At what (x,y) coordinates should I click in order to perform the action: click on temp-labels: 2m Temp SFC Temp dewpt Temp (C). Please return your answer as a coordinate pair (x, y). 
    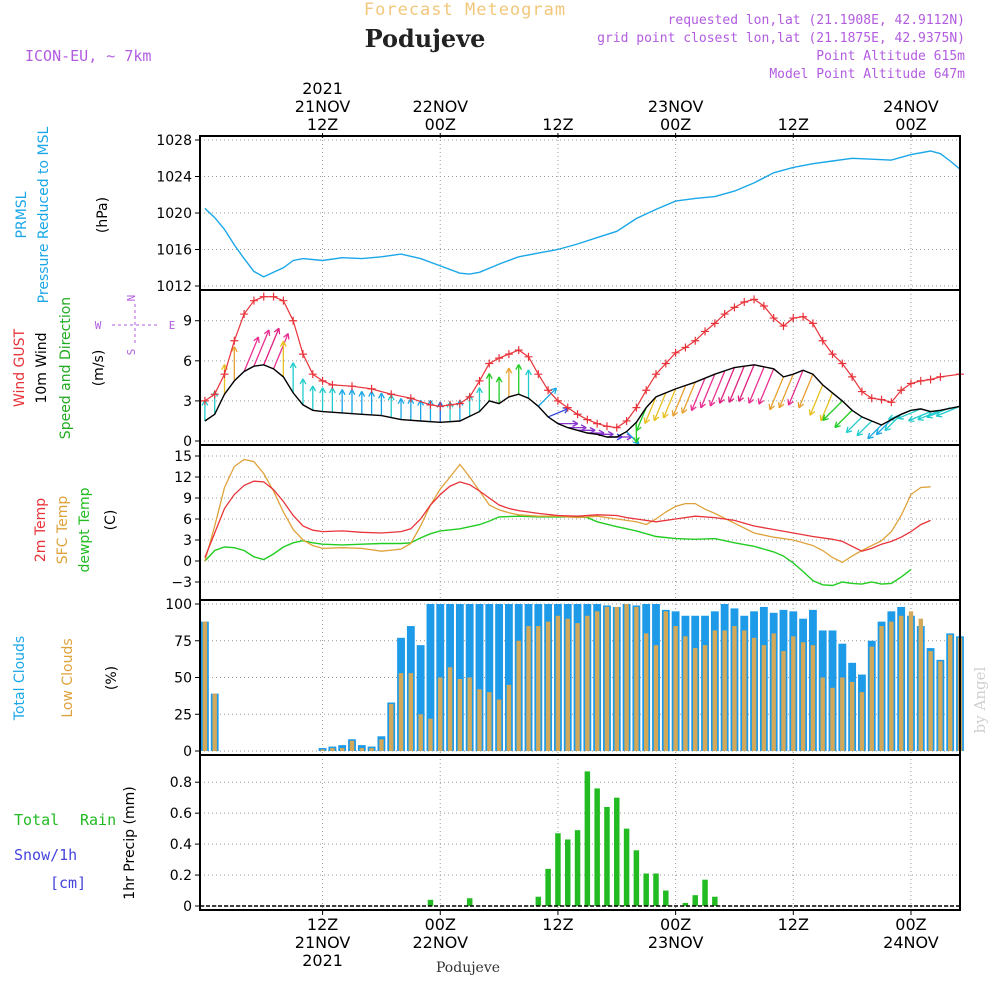
    Looking at the image, I should click on (76, 529).